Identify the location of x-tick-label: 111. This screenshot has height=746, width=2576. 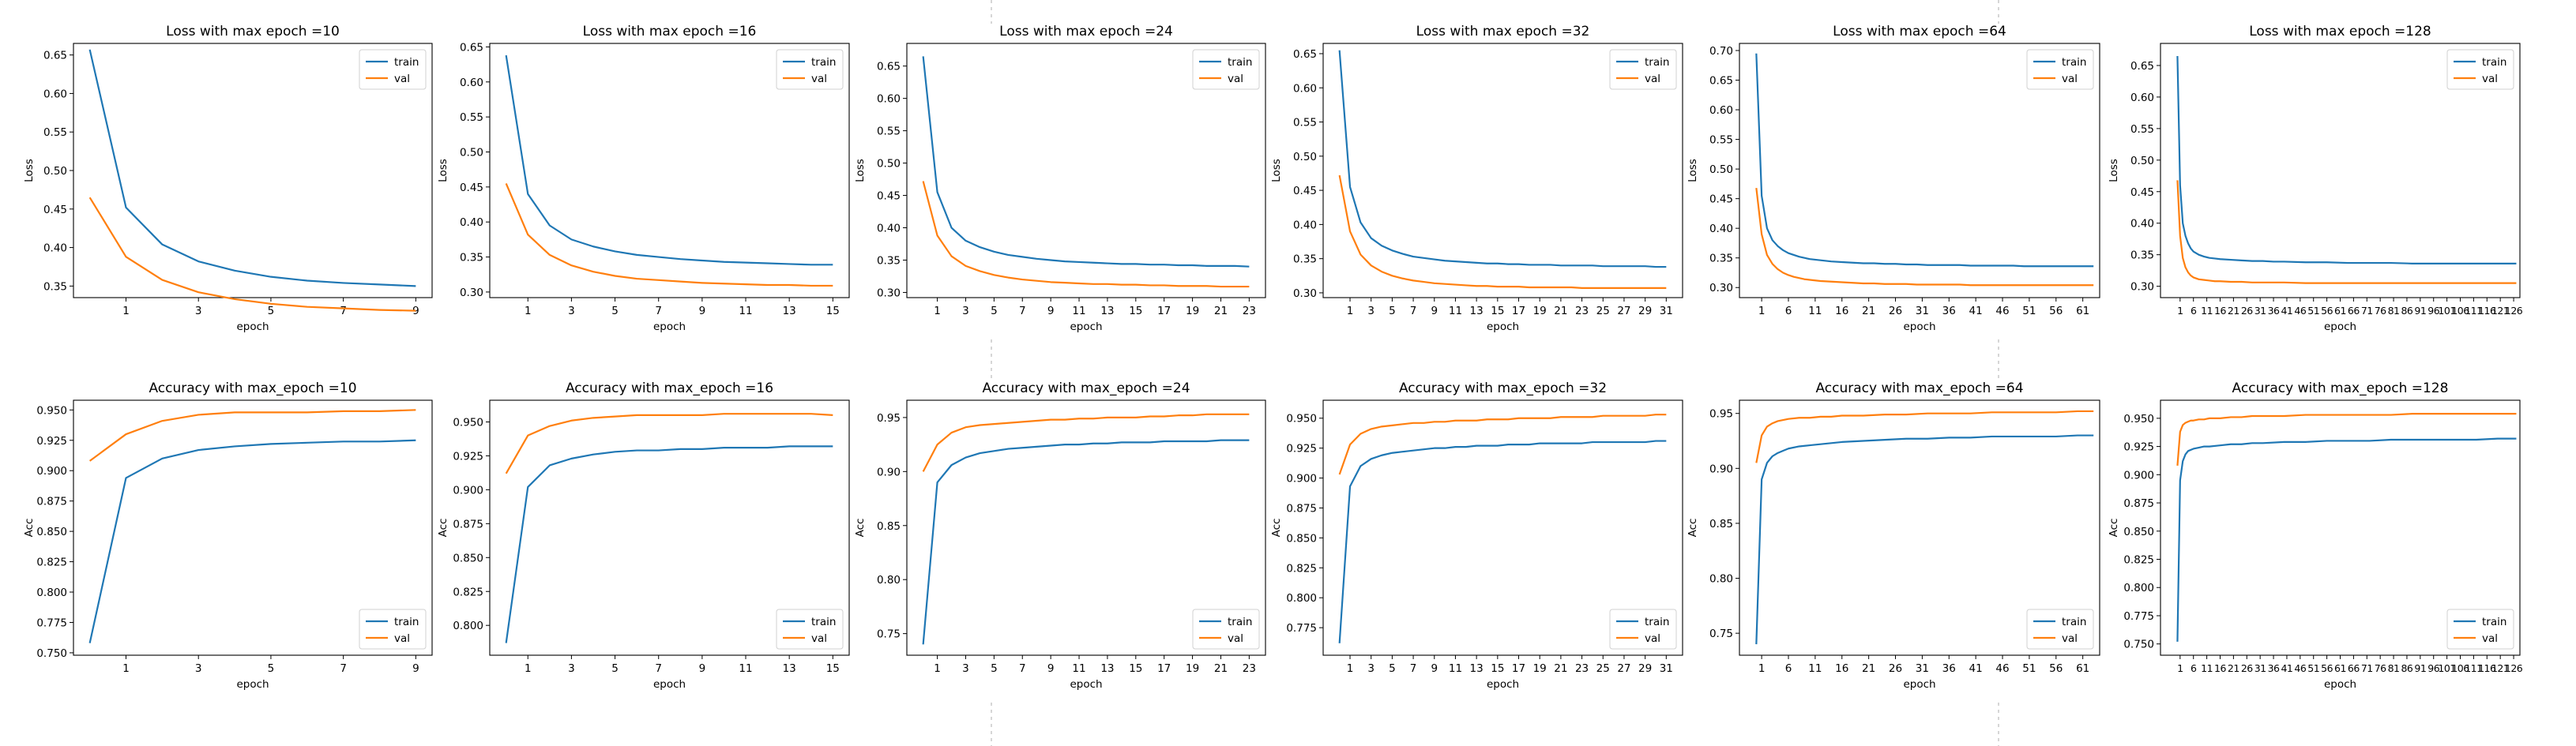
(2474, 668).